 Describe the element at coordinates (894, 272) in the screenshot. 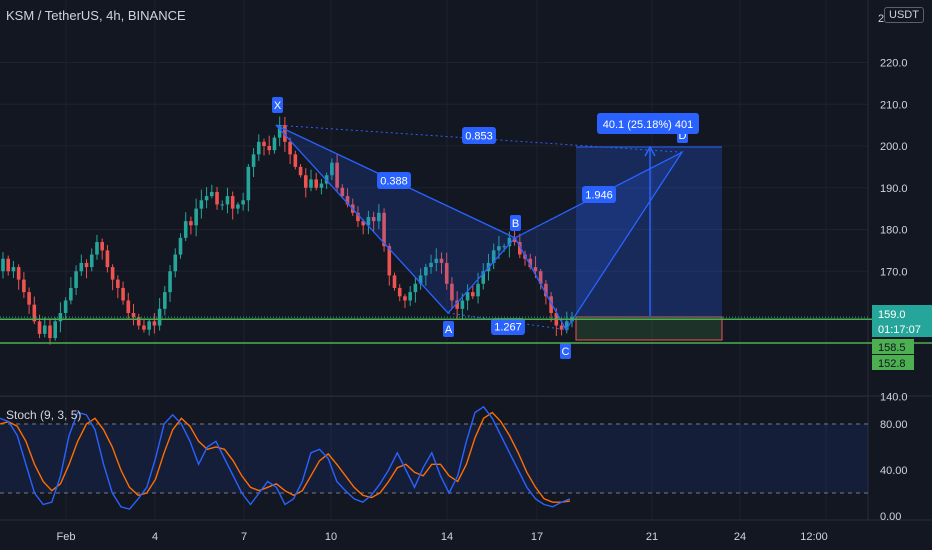

I see `price-tick: 170.0` at that location.